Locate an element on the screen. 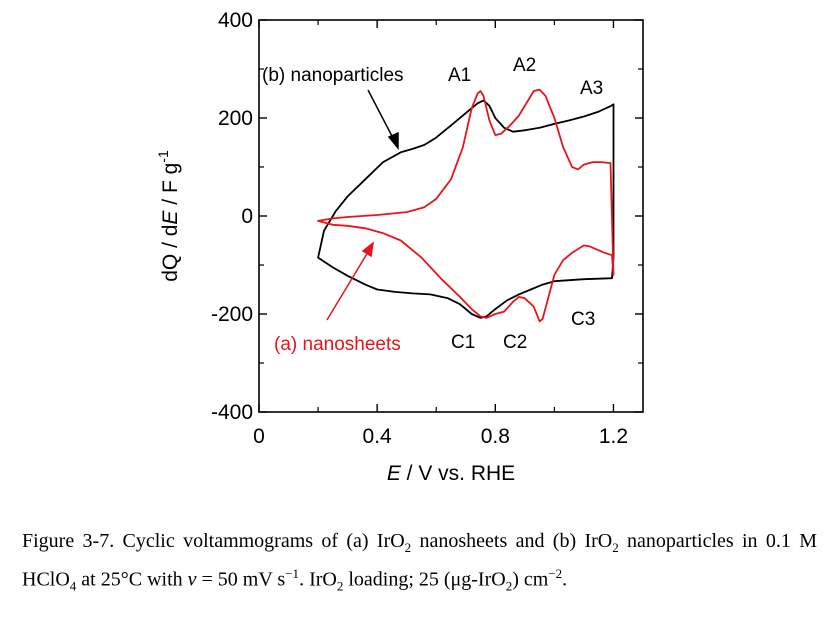 This screenshot has height=624, width=832. x-tick-label: 0.8 is located at coordinates (495, 436).